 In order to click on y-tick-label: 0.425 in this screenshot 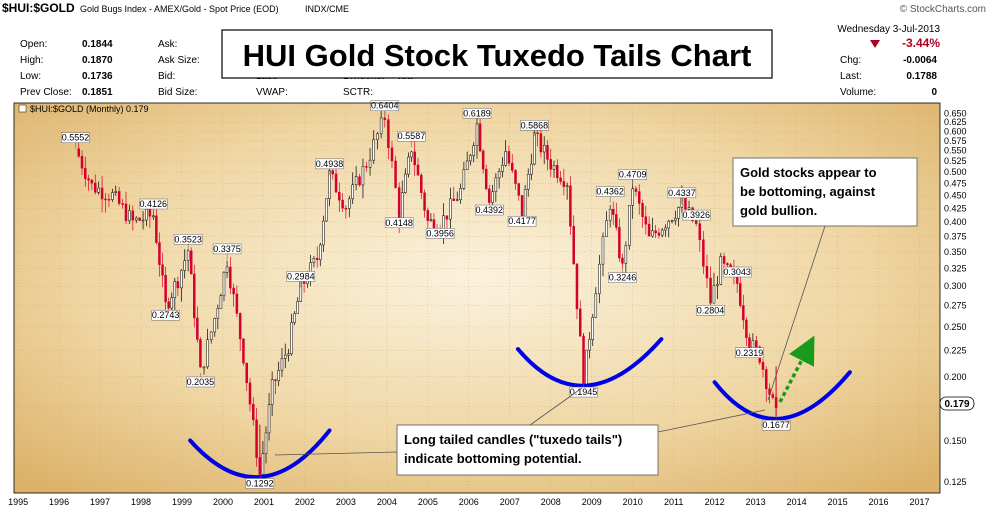, I will do `click(955, 208)`.